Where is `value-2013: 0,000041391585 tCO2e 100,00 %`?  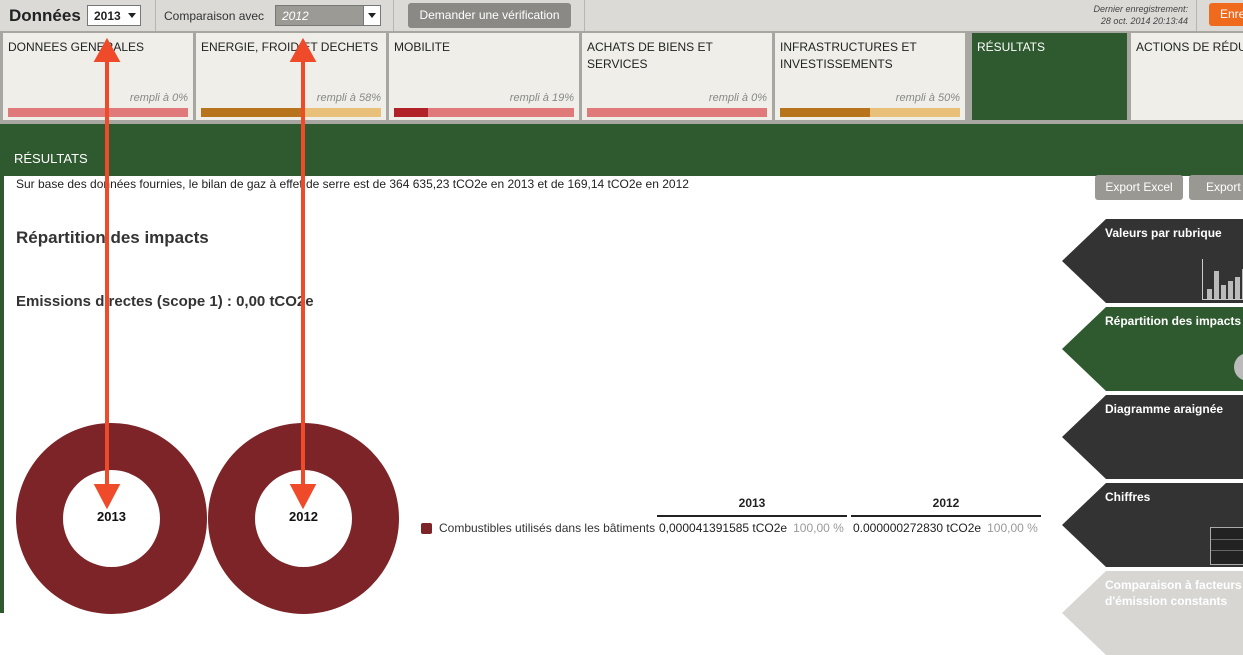
value-2013: 0,000041391585 tCO2e 100,00 % is located at coordinates (751, 528).